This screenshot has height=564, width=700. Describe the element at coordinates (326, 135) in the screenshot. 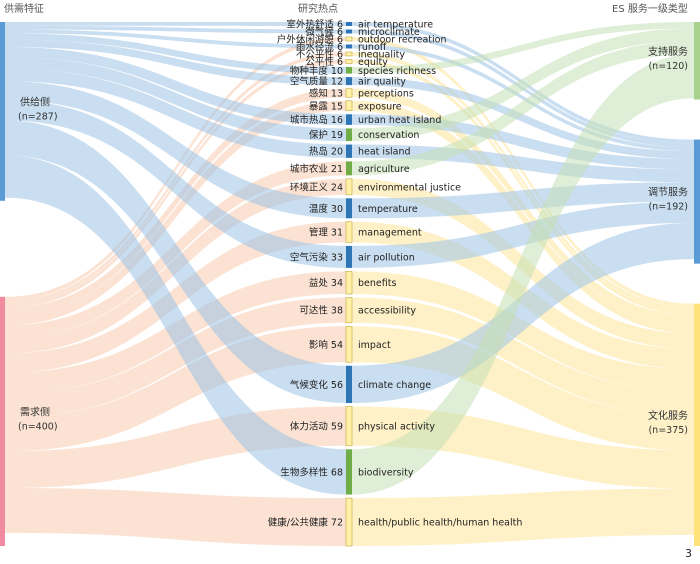

I see `topic-cn-label: 保护 19` at that location.